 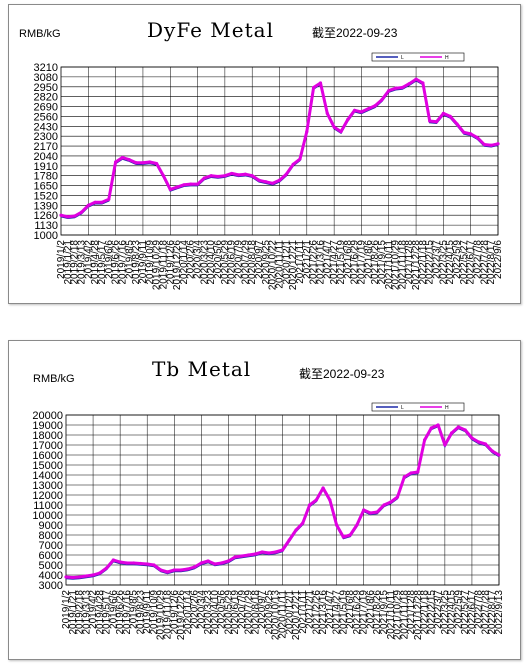 I want to click on dyfe-x-tick-label: 2019/12/26, so click(x=177, y=265).